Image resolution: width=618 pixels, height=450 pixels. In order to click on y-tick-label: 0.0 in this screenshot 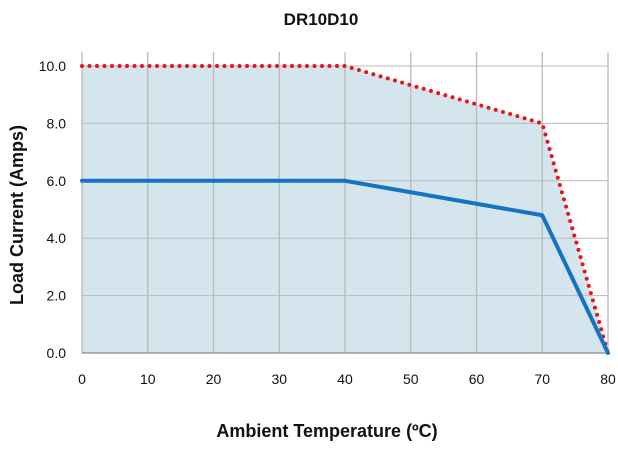, I will do `click(57, 353)`.